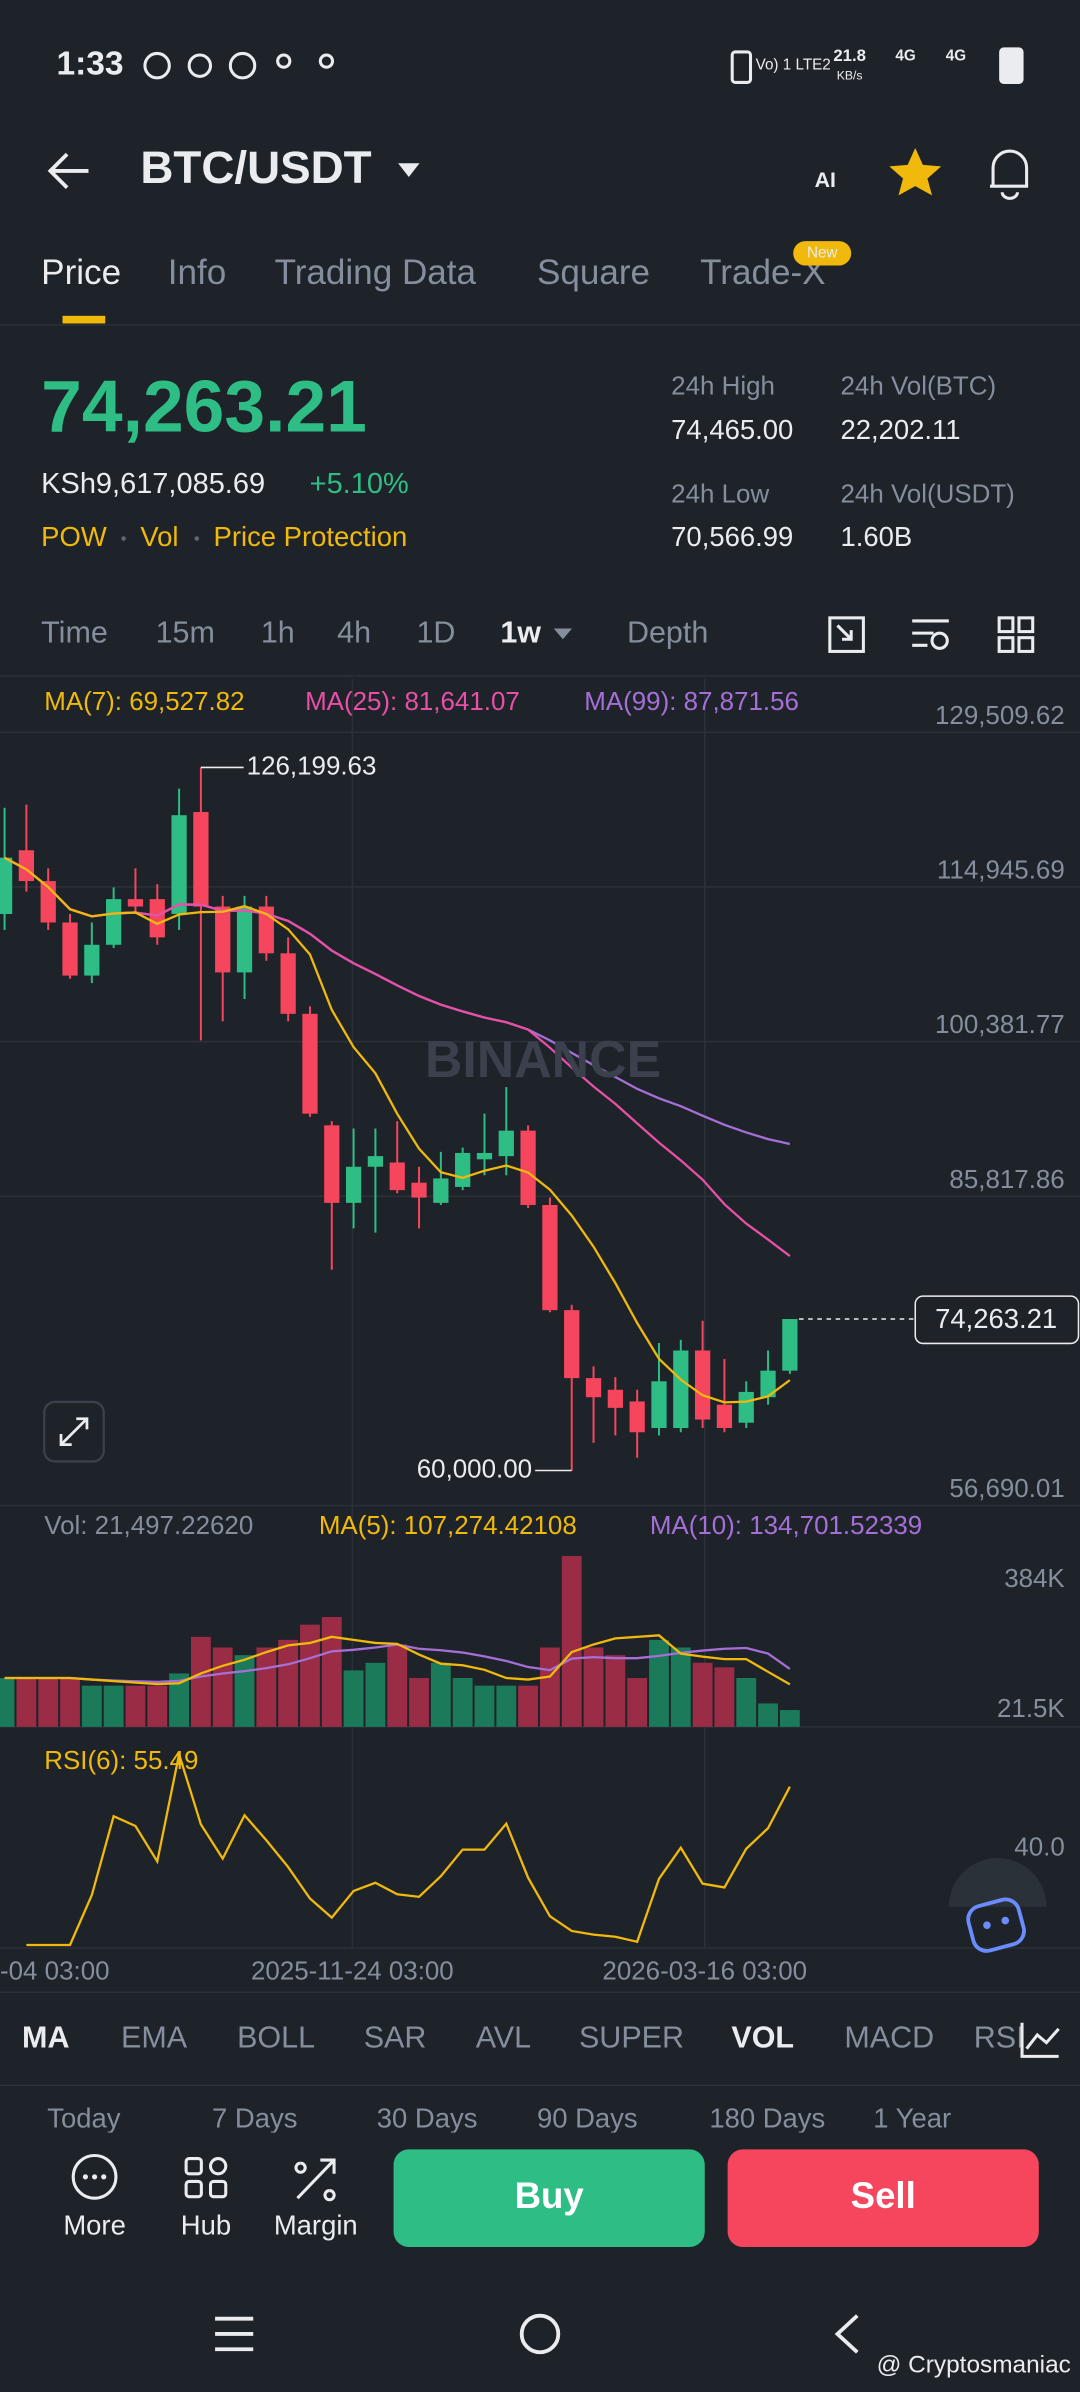 The height and width of the screenshot is (2392, 1080). What do you see at coordinates (311, 536) in the screenshot?
I see `tag: Price Protection` at bounding box center [311, 536].